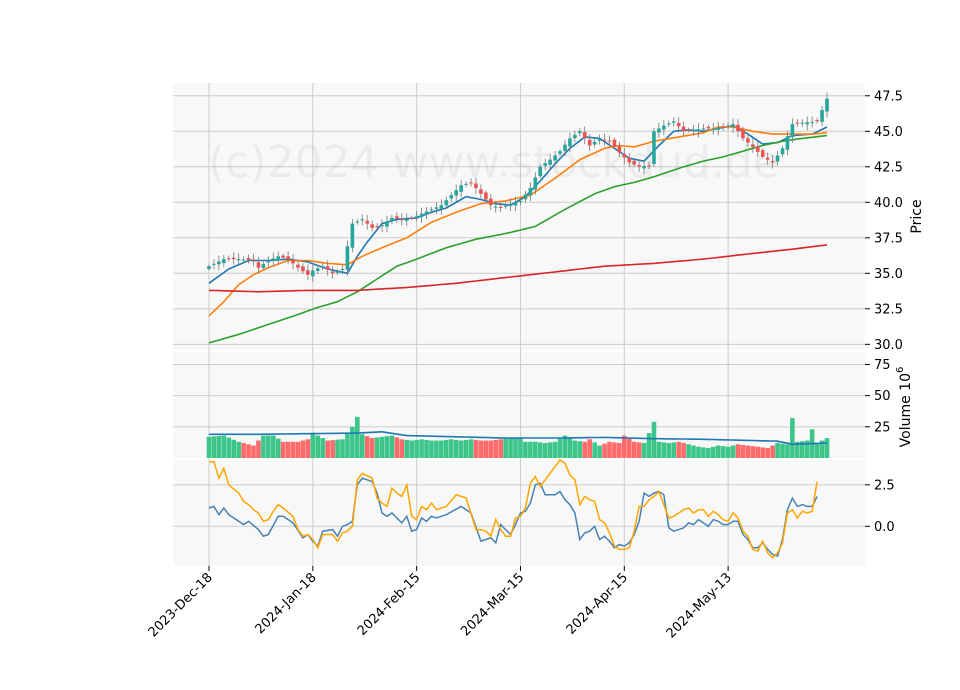 This screenshot has height=690, width=960. Describe the element at coordinates (884, 485) in the screenshot. I see `y-tick-label: 2.5` at that location.